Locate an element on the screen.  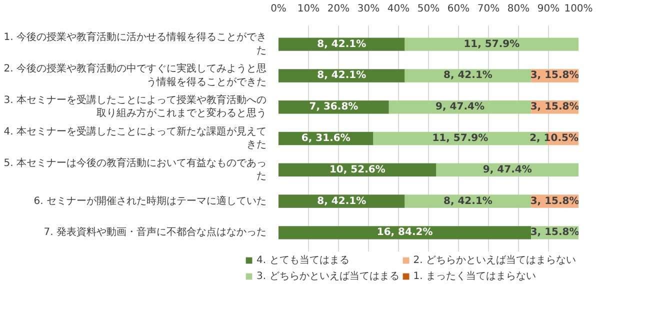
data-label: 2, 10.5% is located at coordinates (554, 138).